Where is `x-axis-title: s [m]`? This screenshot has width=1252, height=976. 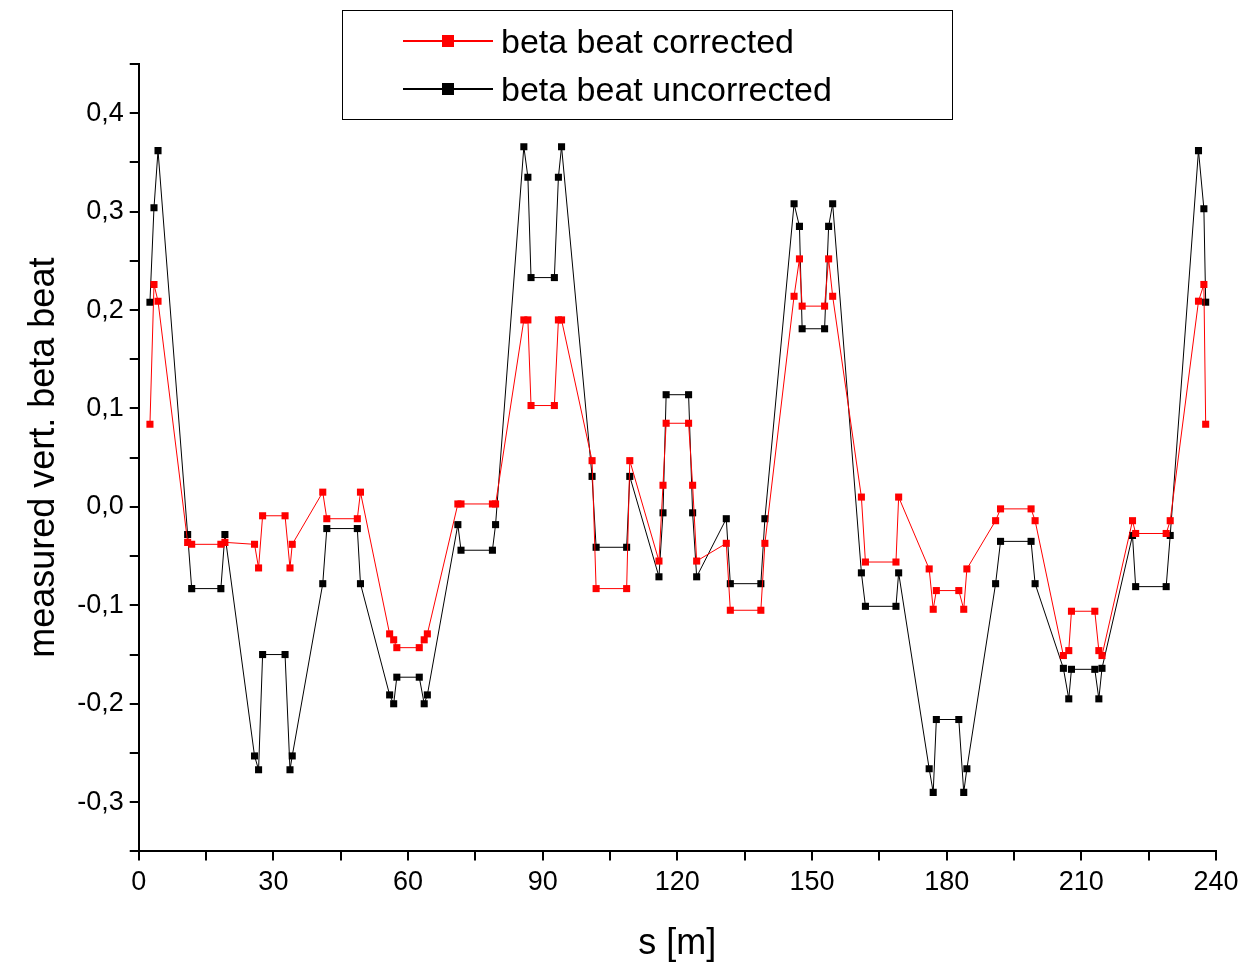 x-axis-title: s [m] is located at coordinates (677, 942).